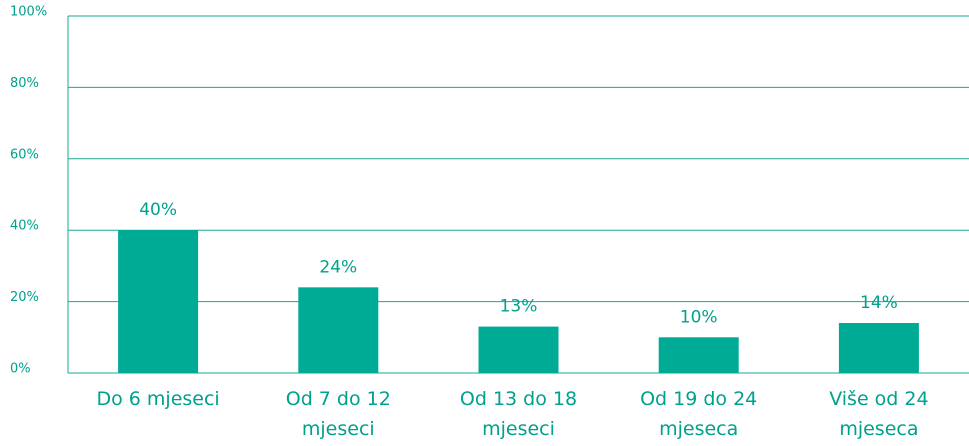  What do you see at coordinates (699, 317) in the screenshot?
I see `value-label: 10%` at bounding box center [699, 317].